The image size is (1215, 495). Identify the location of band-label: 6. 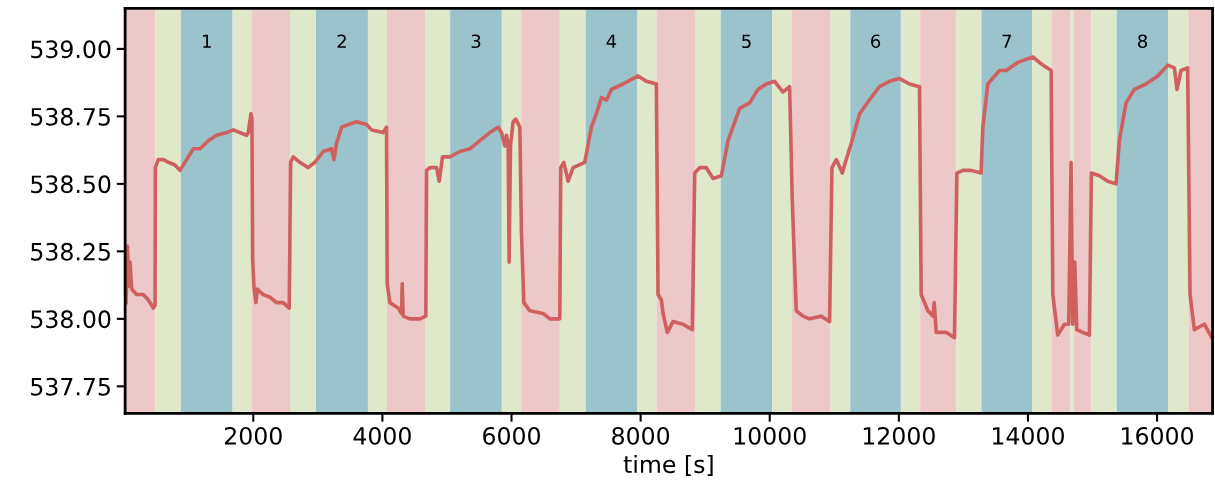
(876, 41).